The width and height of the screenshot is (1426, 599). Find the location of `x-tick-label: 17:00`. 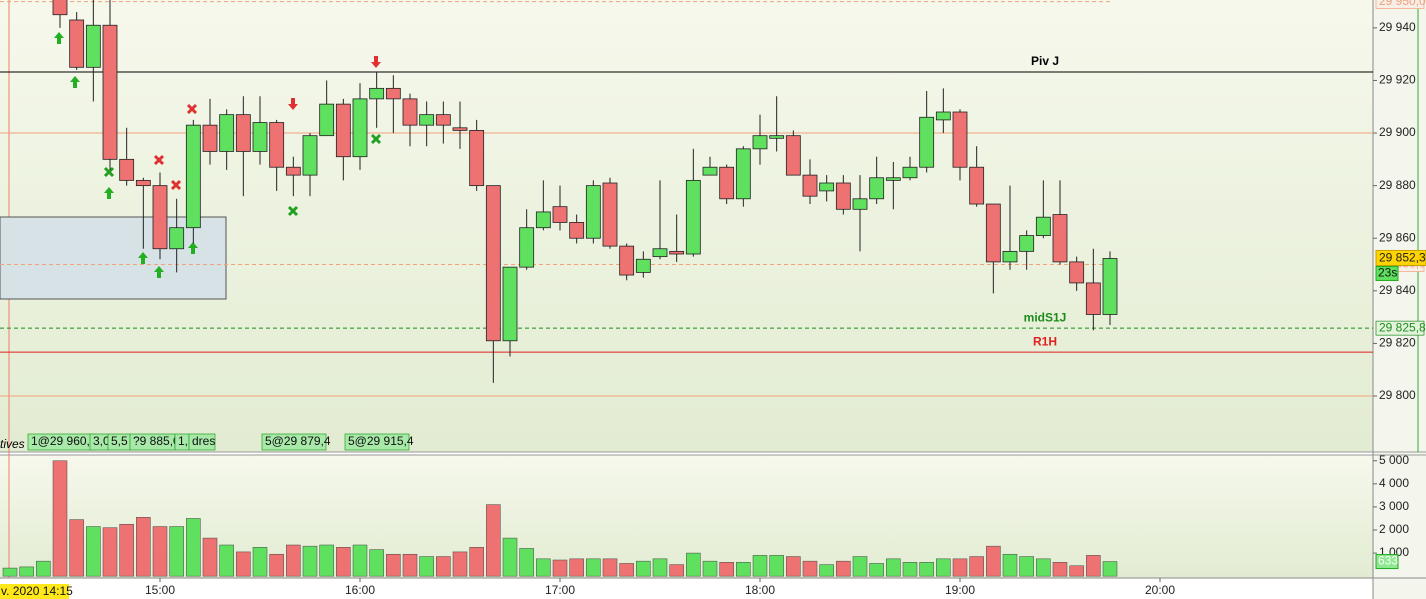

x-tick-label: 17:00 is located at coordinates (560, 590).